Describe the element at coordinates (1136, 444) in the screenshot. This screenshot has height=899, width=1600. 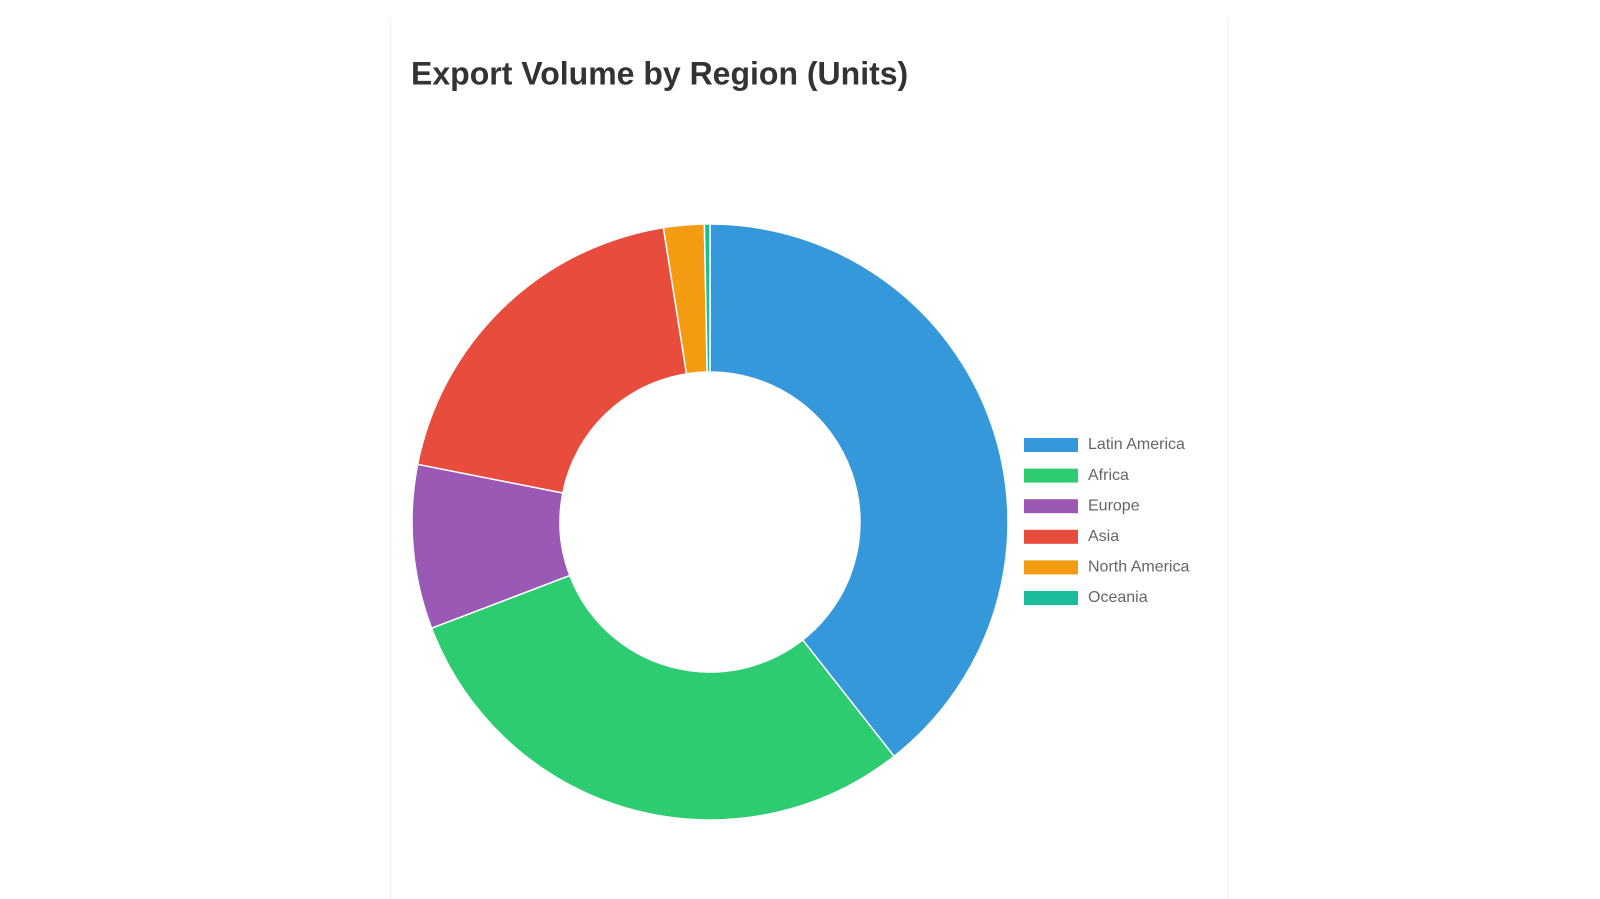
I see `legend-label: Latin America` at that location.